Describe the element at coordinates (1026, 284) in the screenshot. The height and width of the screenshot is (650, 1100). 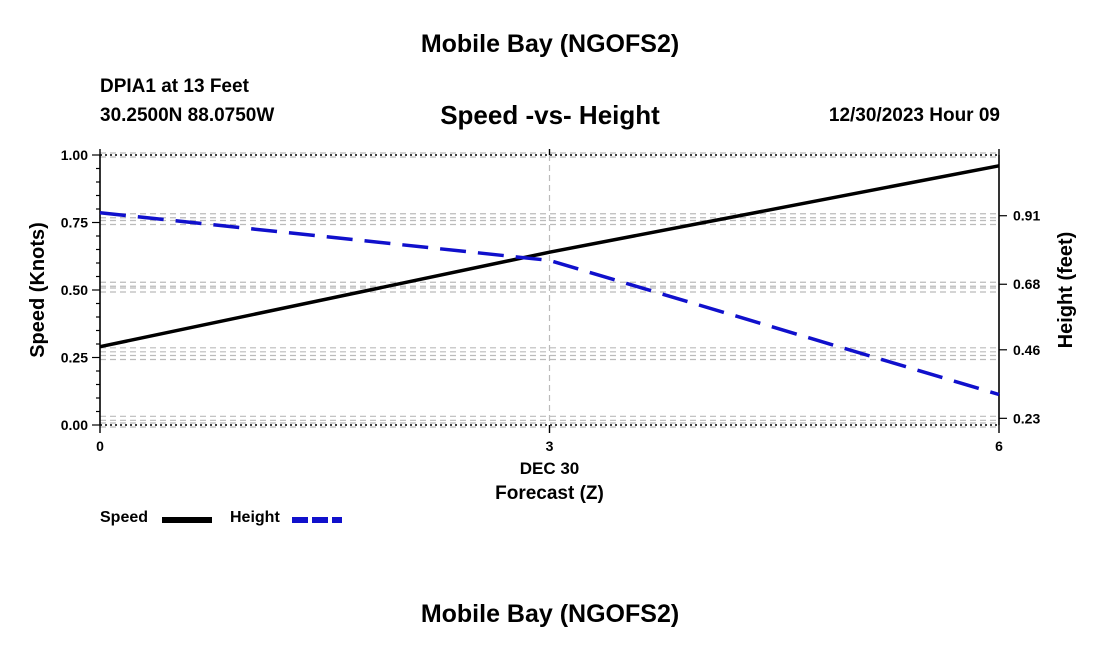
I see `right-tick-label: 0.68` at that location.